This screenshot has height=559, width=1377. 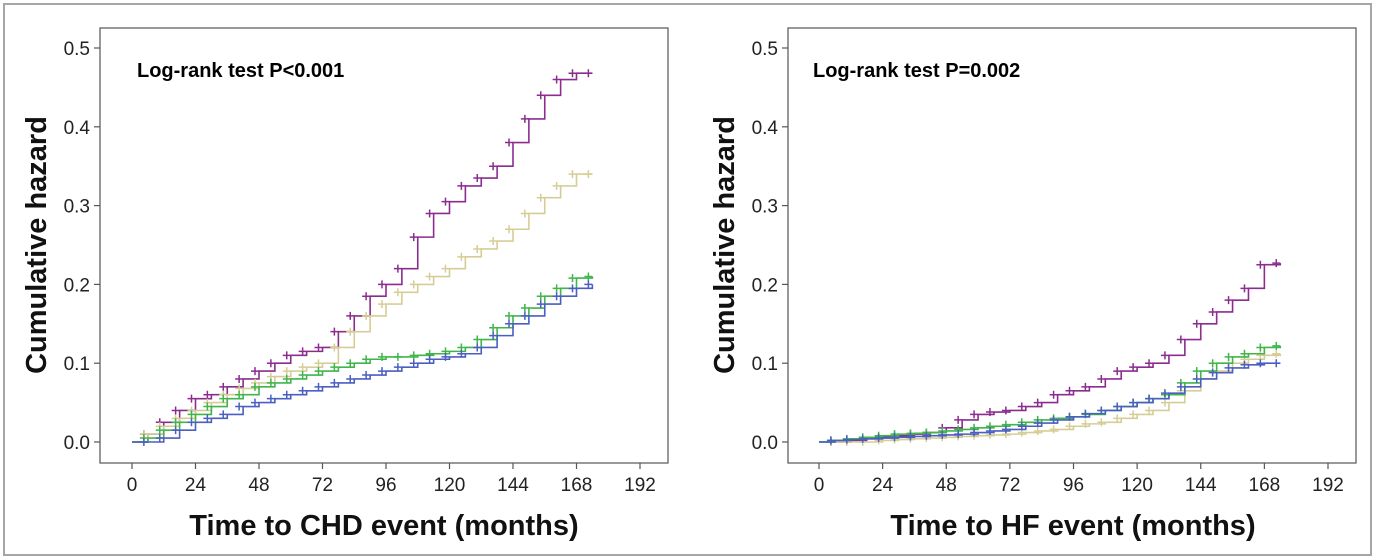 I want to click on chd-blue-curve, so click(x=363, y=363).